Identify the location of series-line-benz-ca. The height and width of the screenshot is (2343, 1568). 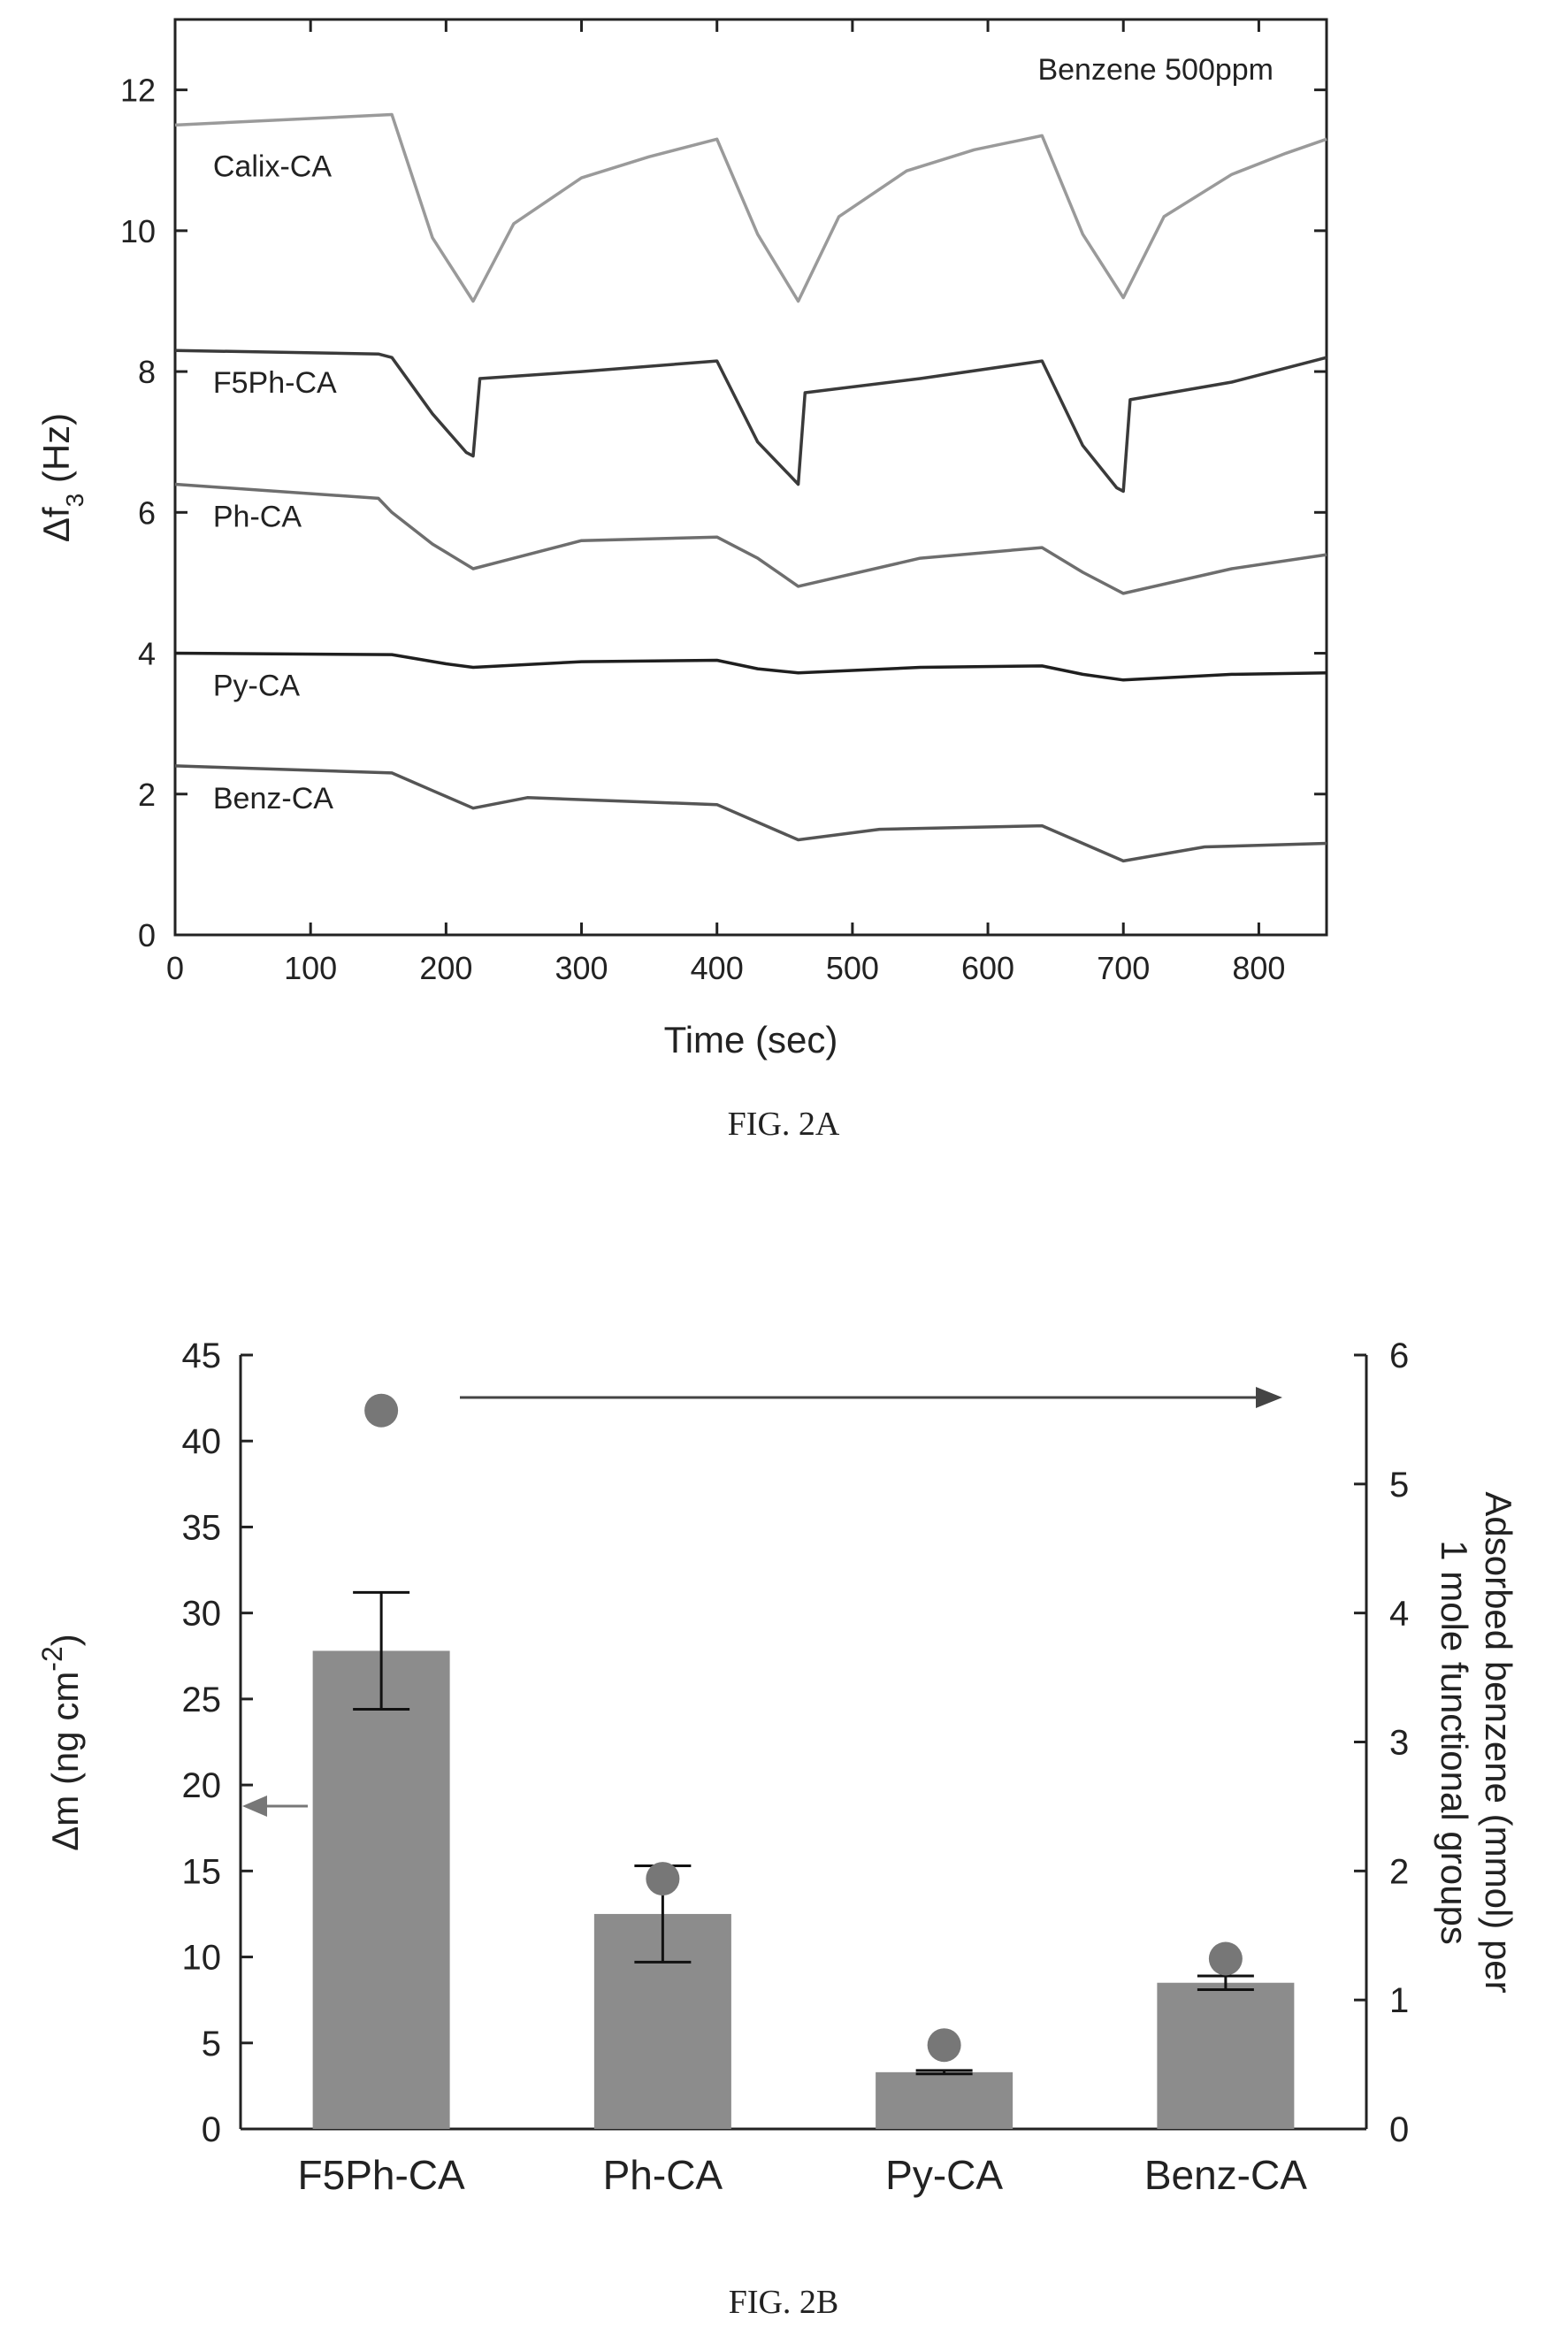
(750, 813).